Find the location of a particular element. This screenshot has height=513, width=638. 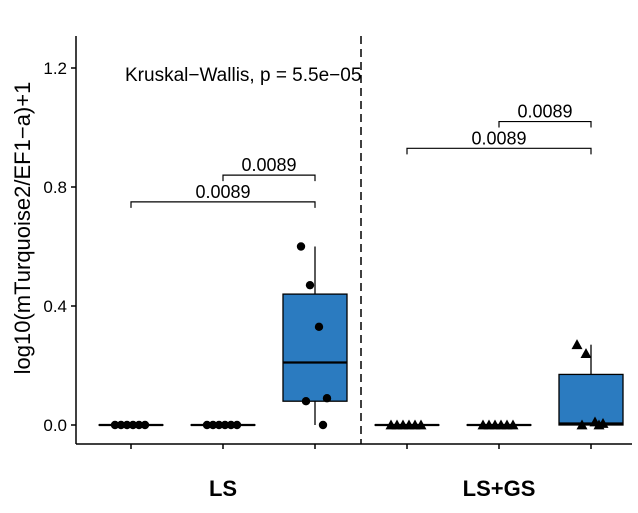

y-tick-label: 0.8 is located at coordinates (55, 187).